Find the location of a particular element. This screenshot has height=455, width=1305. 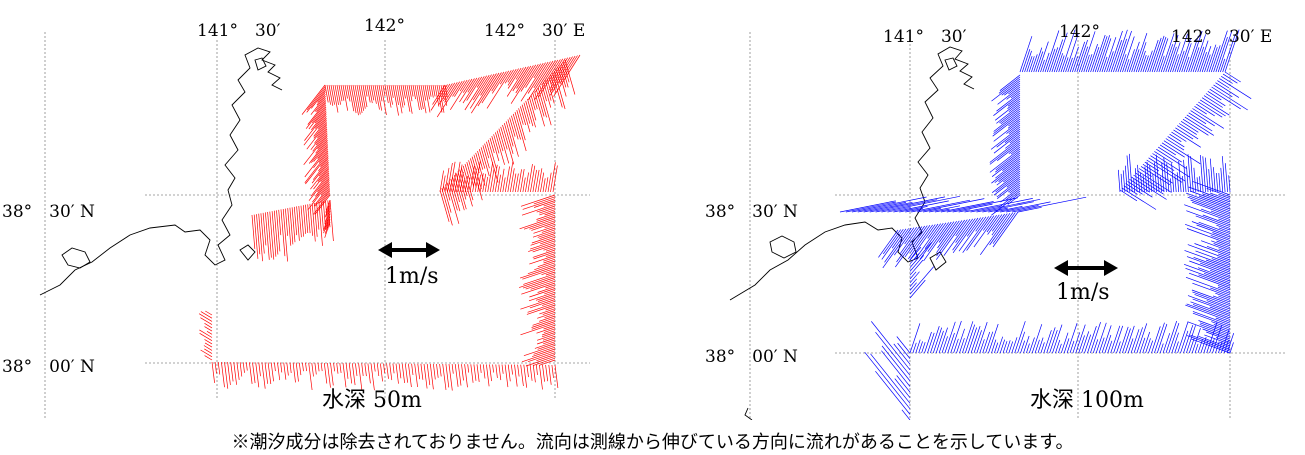

depth-label: 水深 100m is located at coordinates (1087, 400).